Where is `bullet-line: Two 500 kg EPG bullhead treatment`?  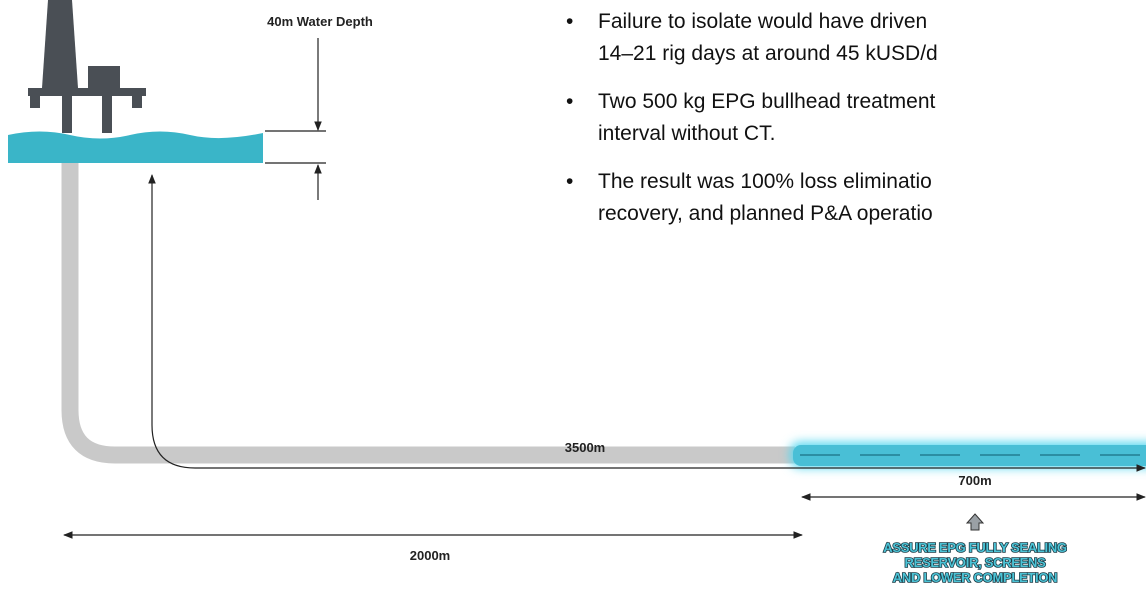 bullet-line: Two 500 kg EPG bullhead treatment is located at coordinates (767, 101).